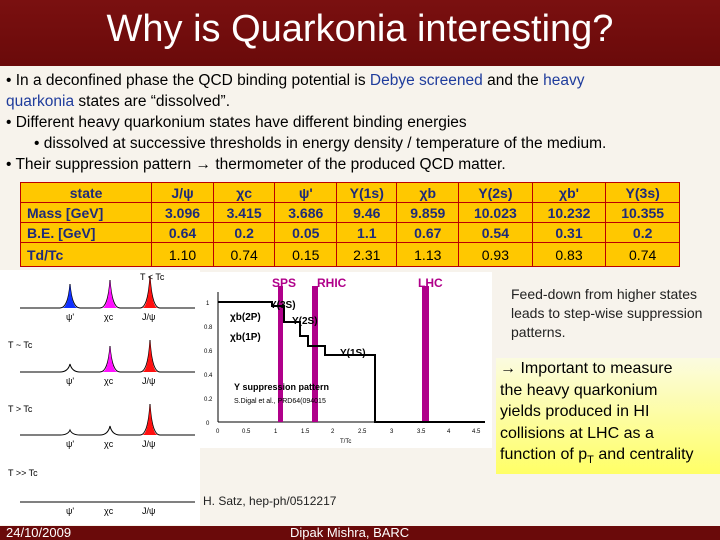 The image size is (720, 540). What do you see at coordinates (182, 254) in the screenshot?
I see `table-cell: 1.10` at bounding box center [182, 254].